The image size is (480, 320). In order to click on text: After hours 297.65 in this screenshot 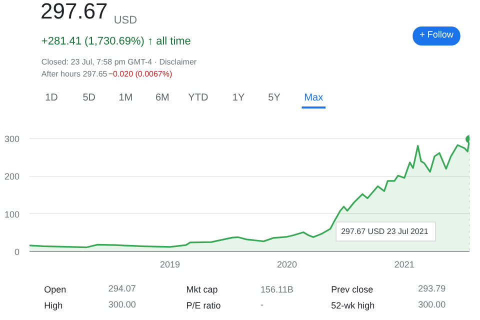, I will do `click(74, 74)`.